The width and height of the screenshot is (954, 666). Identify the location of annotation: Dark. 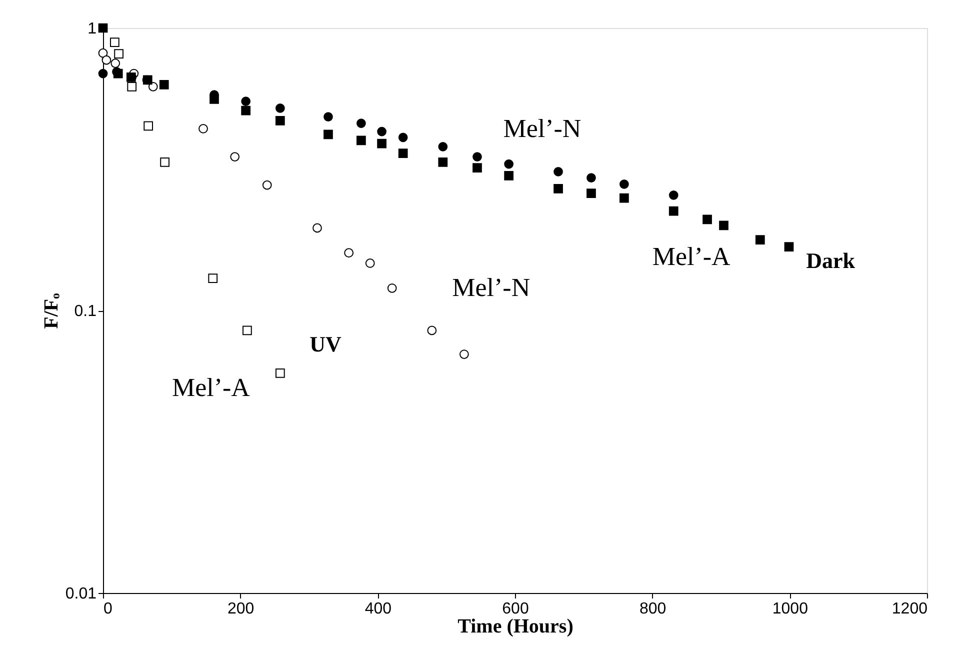
(831, 260).